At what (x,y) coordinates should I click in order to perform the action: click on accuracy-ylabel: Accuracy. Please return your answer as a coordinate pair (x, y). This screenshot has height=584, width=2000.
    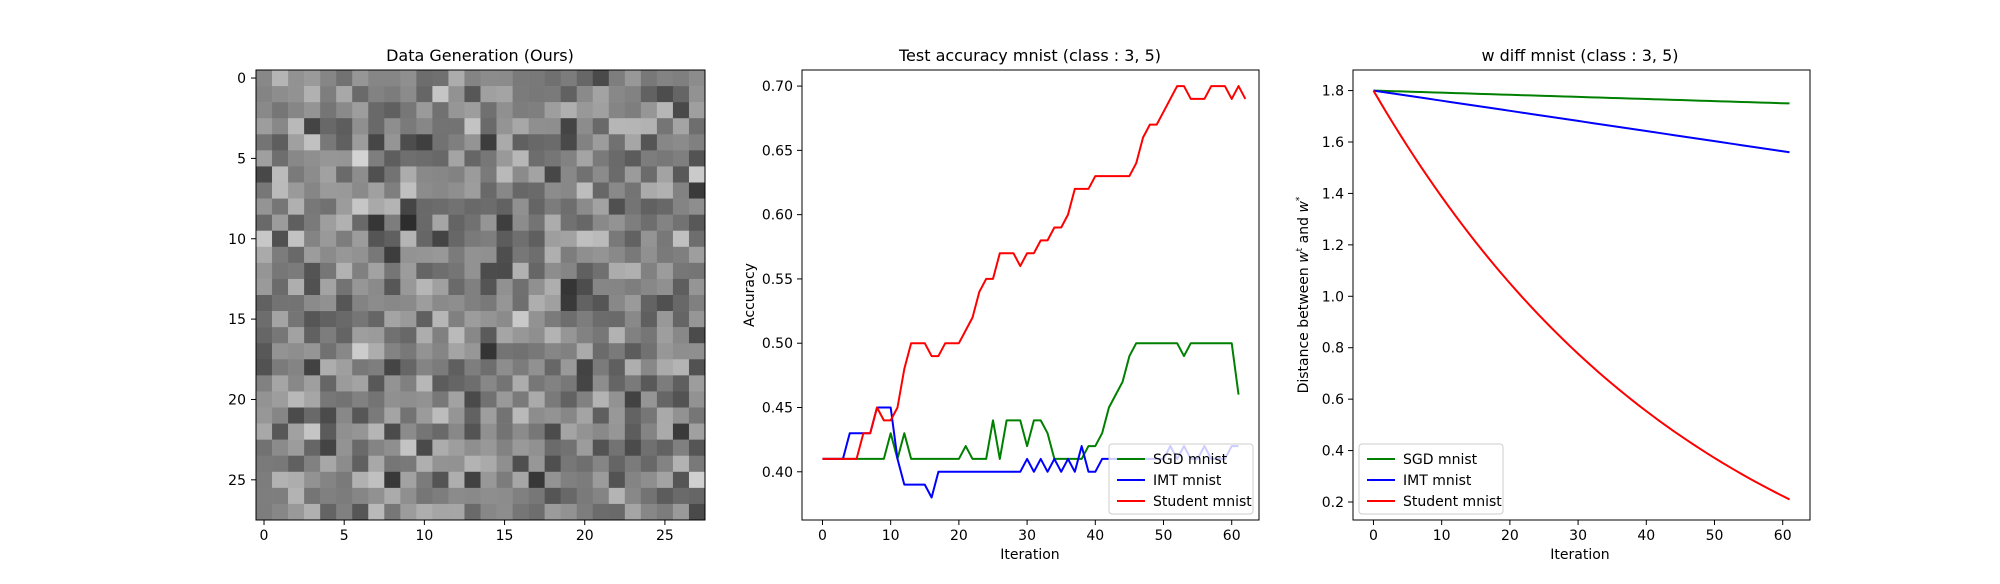
    Looking at the image, I should click on (750, 295).